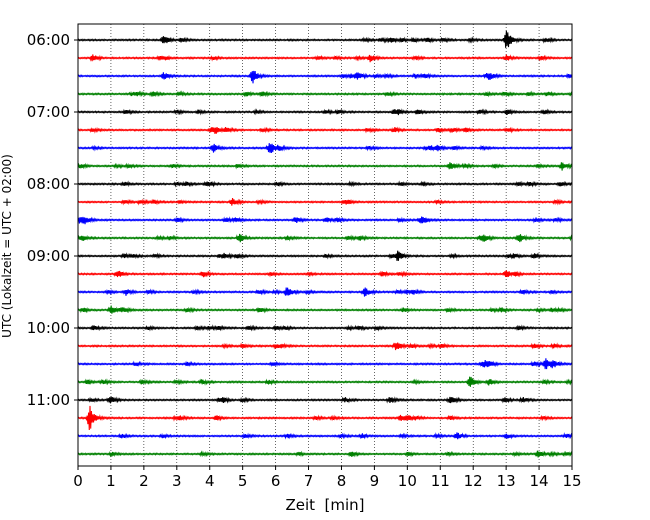 This screenshot has width=650, height=520. Describe the element at coordinates (48, 112) in the screenshot. I see `y-tick-label: 07:00` at that location.